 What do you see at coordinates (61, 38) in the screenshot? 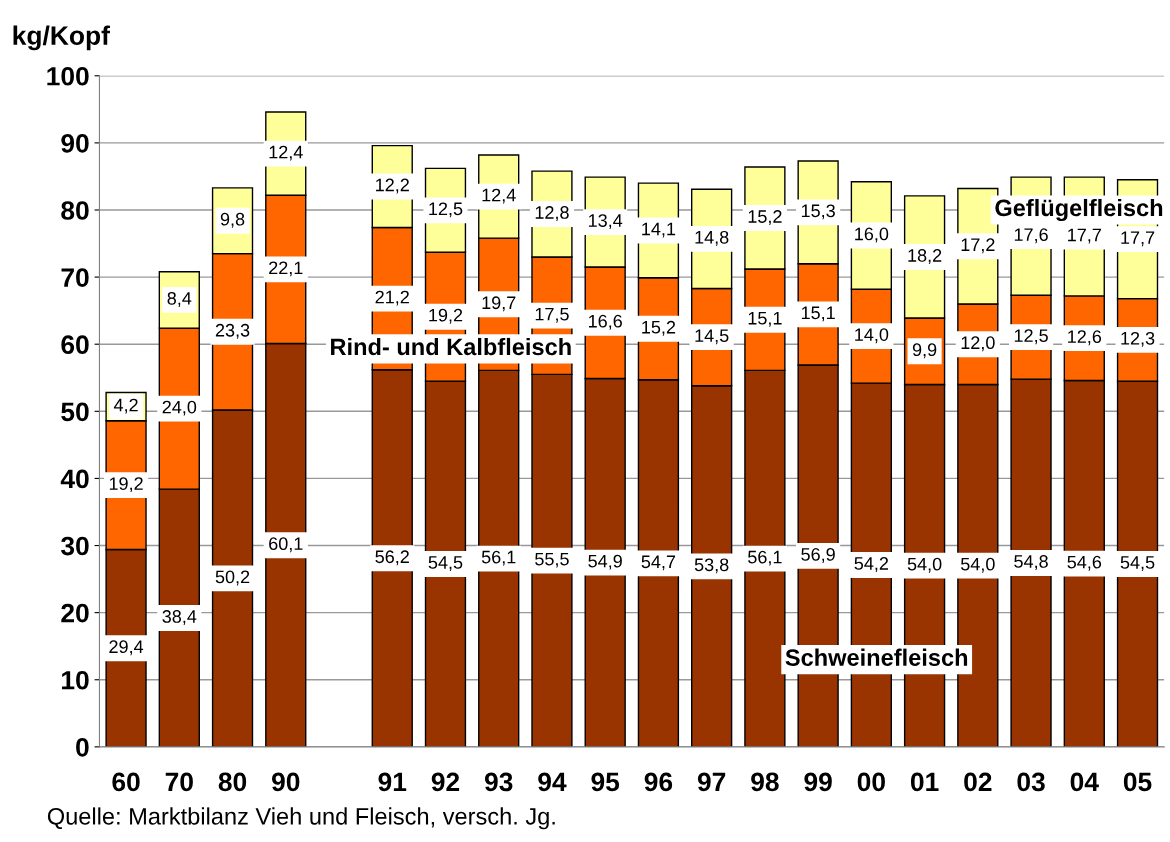
I see `y-axis-title: kg/Kopf` at bounding box center [61, 38].